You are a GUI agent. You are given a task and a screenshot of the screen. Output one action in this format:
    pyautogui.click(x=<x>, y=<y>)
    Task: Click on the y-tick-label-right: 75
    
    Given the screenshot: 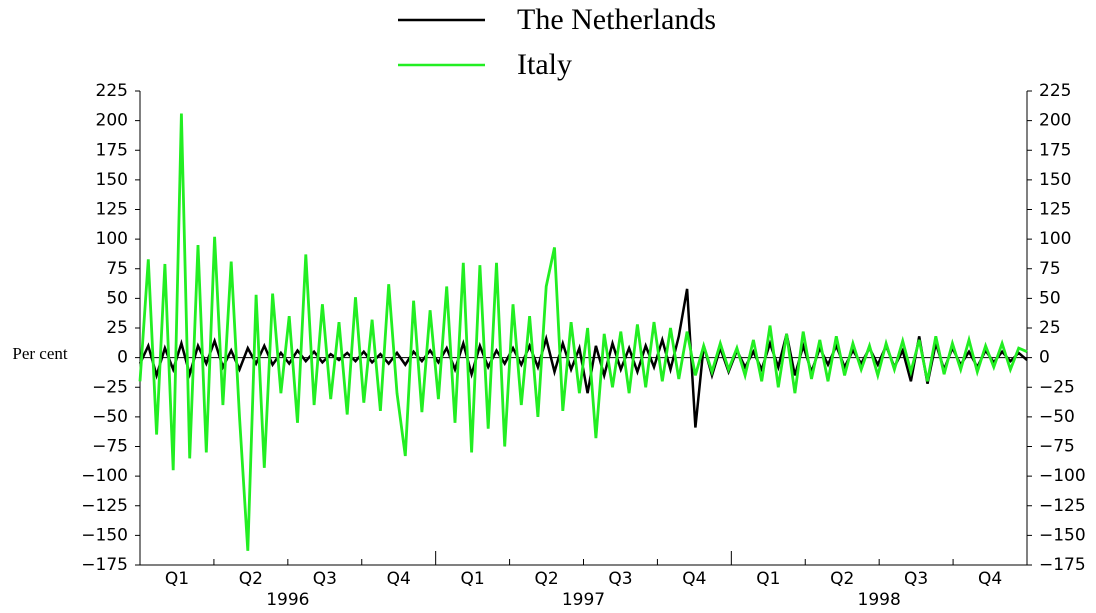 What is the action you would take?
    pyautogui.click(x=1050, y=269)
    